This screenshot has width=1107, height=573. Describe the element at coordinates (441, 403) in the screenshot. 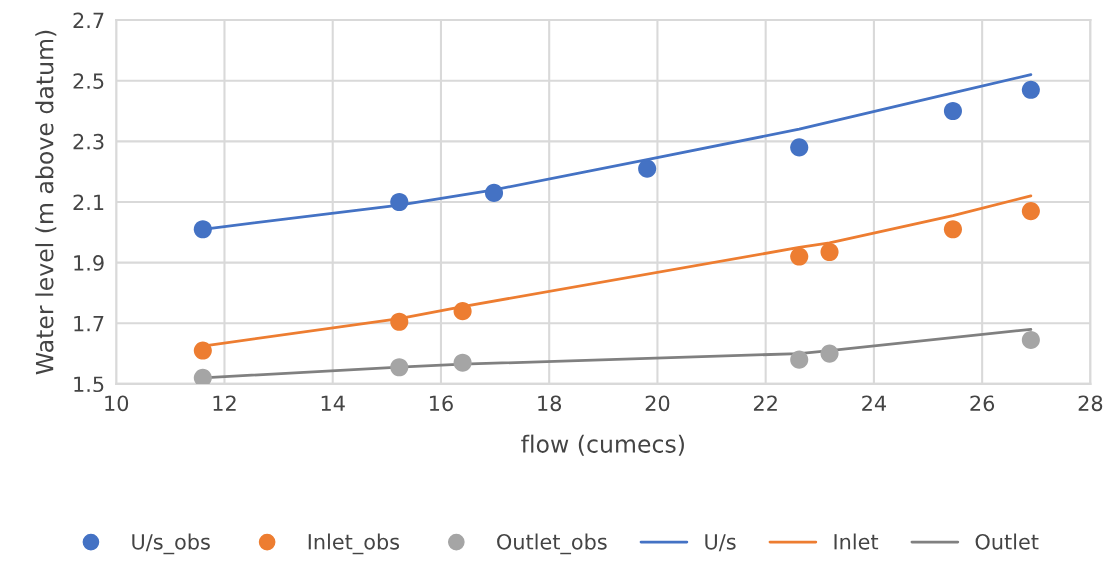

I see `x-tick-label: 16` at that location.